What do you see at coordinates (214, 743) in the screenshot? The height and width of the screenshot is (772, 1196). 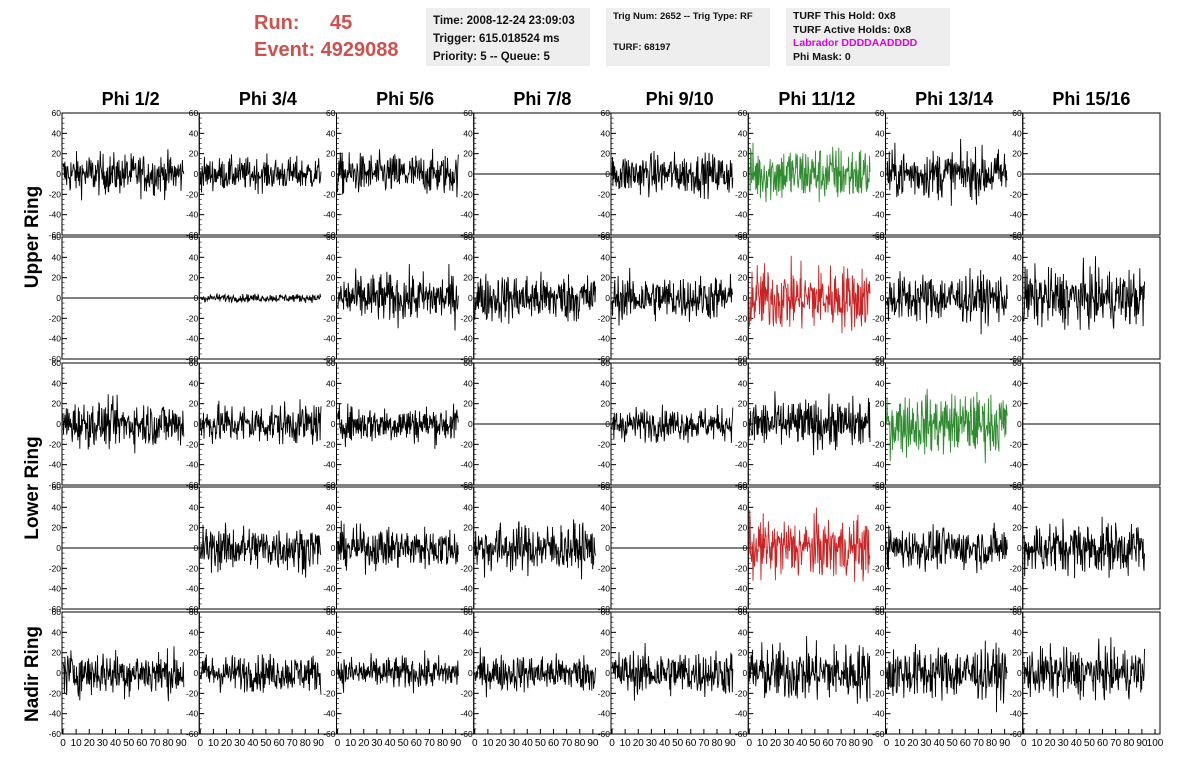 I see `x-tick-label: 10` at bounding box center [214, 743].